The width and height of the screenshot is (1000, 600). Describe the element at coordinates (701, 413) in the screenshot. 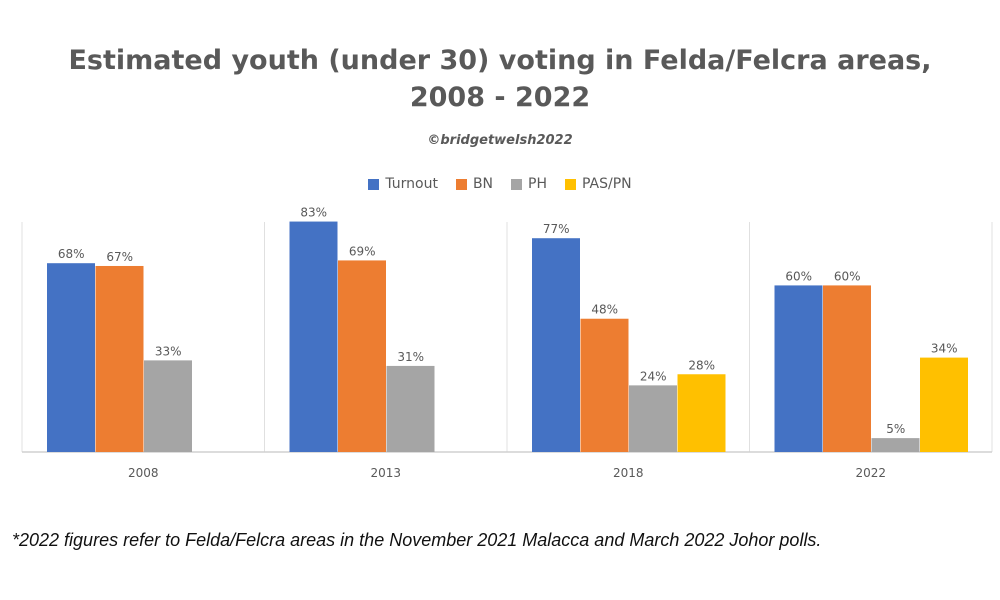

I see `bar-pas-pn-2018` at that location.